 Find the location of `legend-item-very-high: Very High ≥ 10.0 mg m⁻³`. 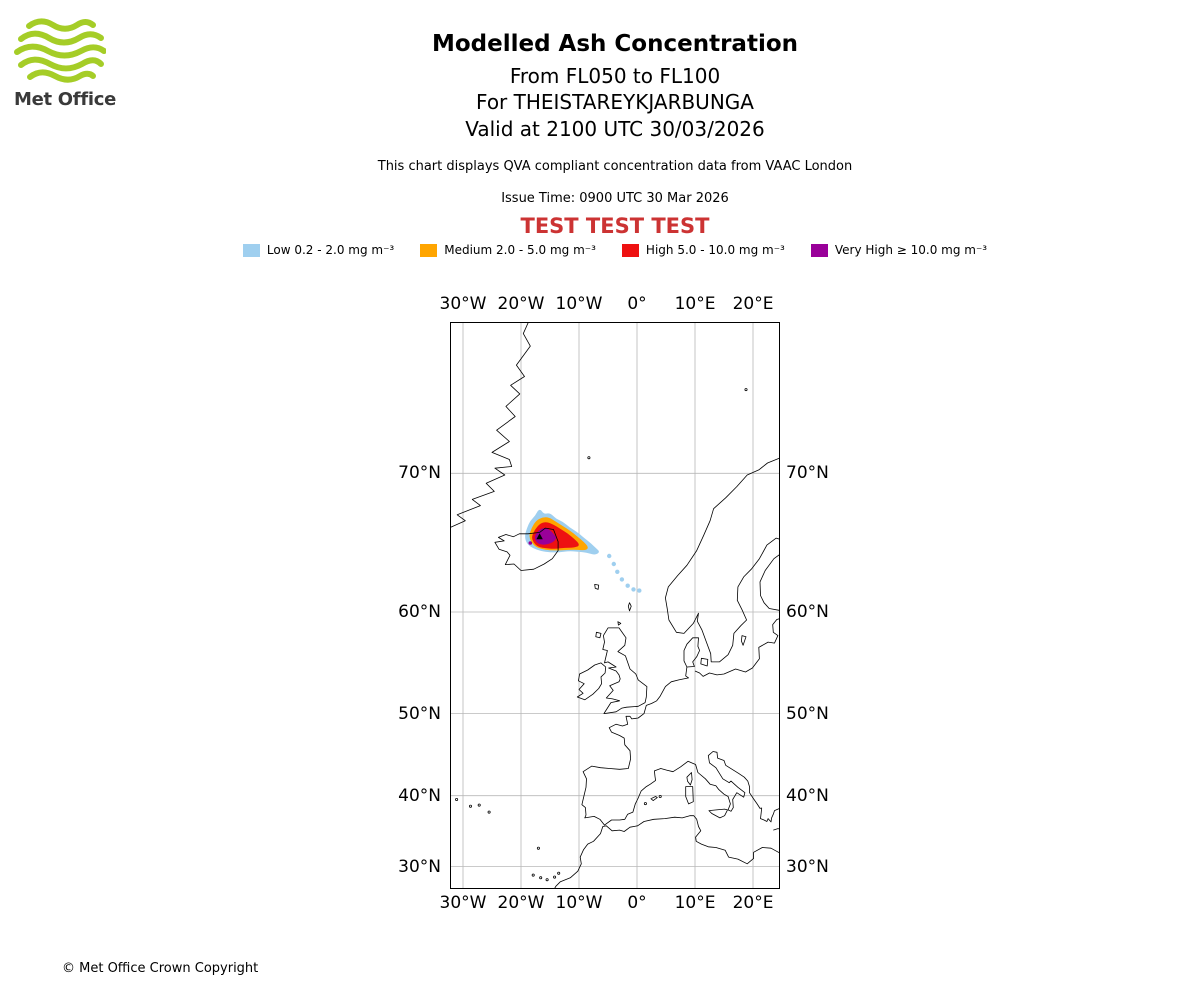

legend-item-very-high: Very High ≥ 10.0 mg m⁻³ is located at coordinates (899, 250).